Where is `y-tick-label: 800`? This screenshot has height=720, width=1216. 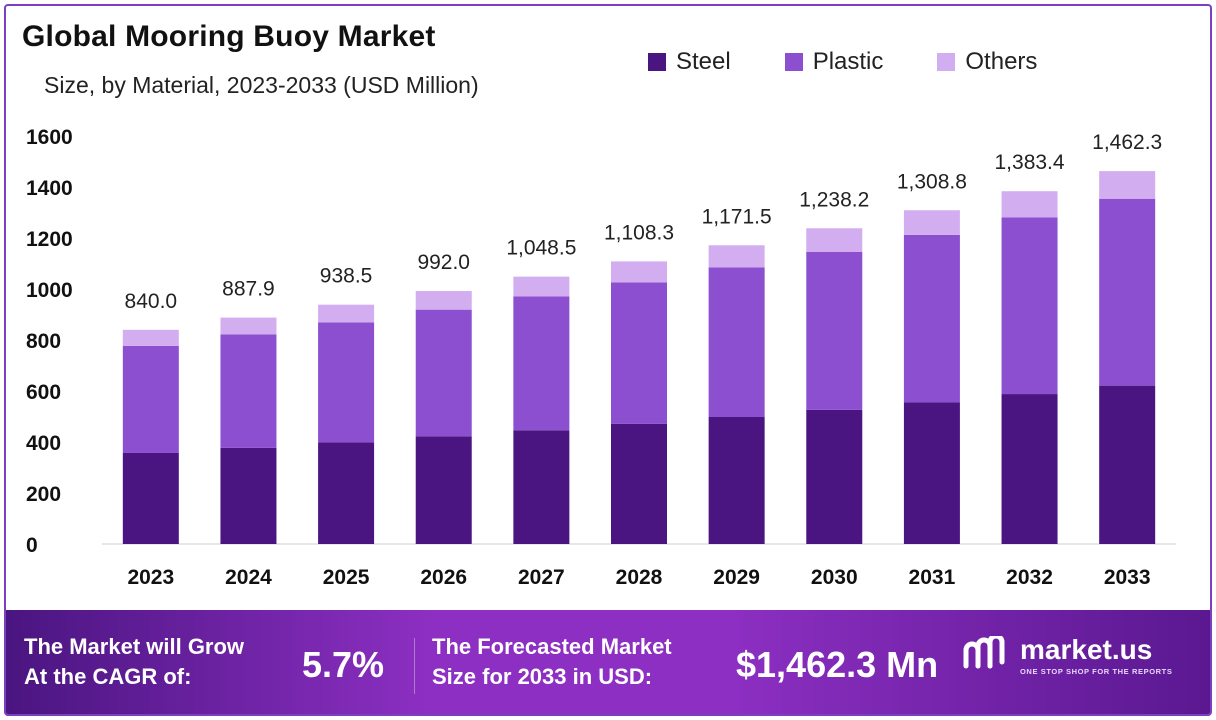 y-tick-label: 800 is located at coordinates (43, 341).